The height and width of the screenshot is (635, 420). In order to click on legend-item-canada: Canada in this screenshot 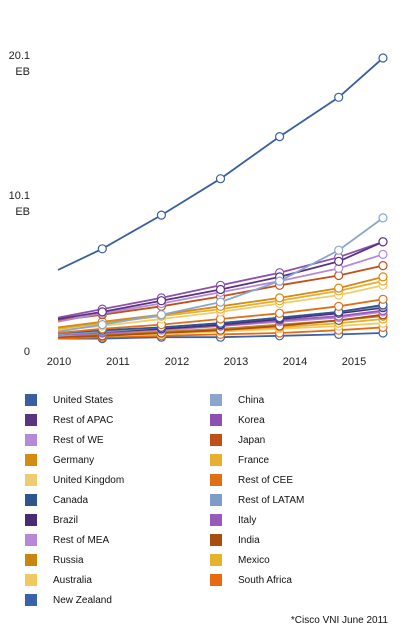, I will do `click(56, 500)`.